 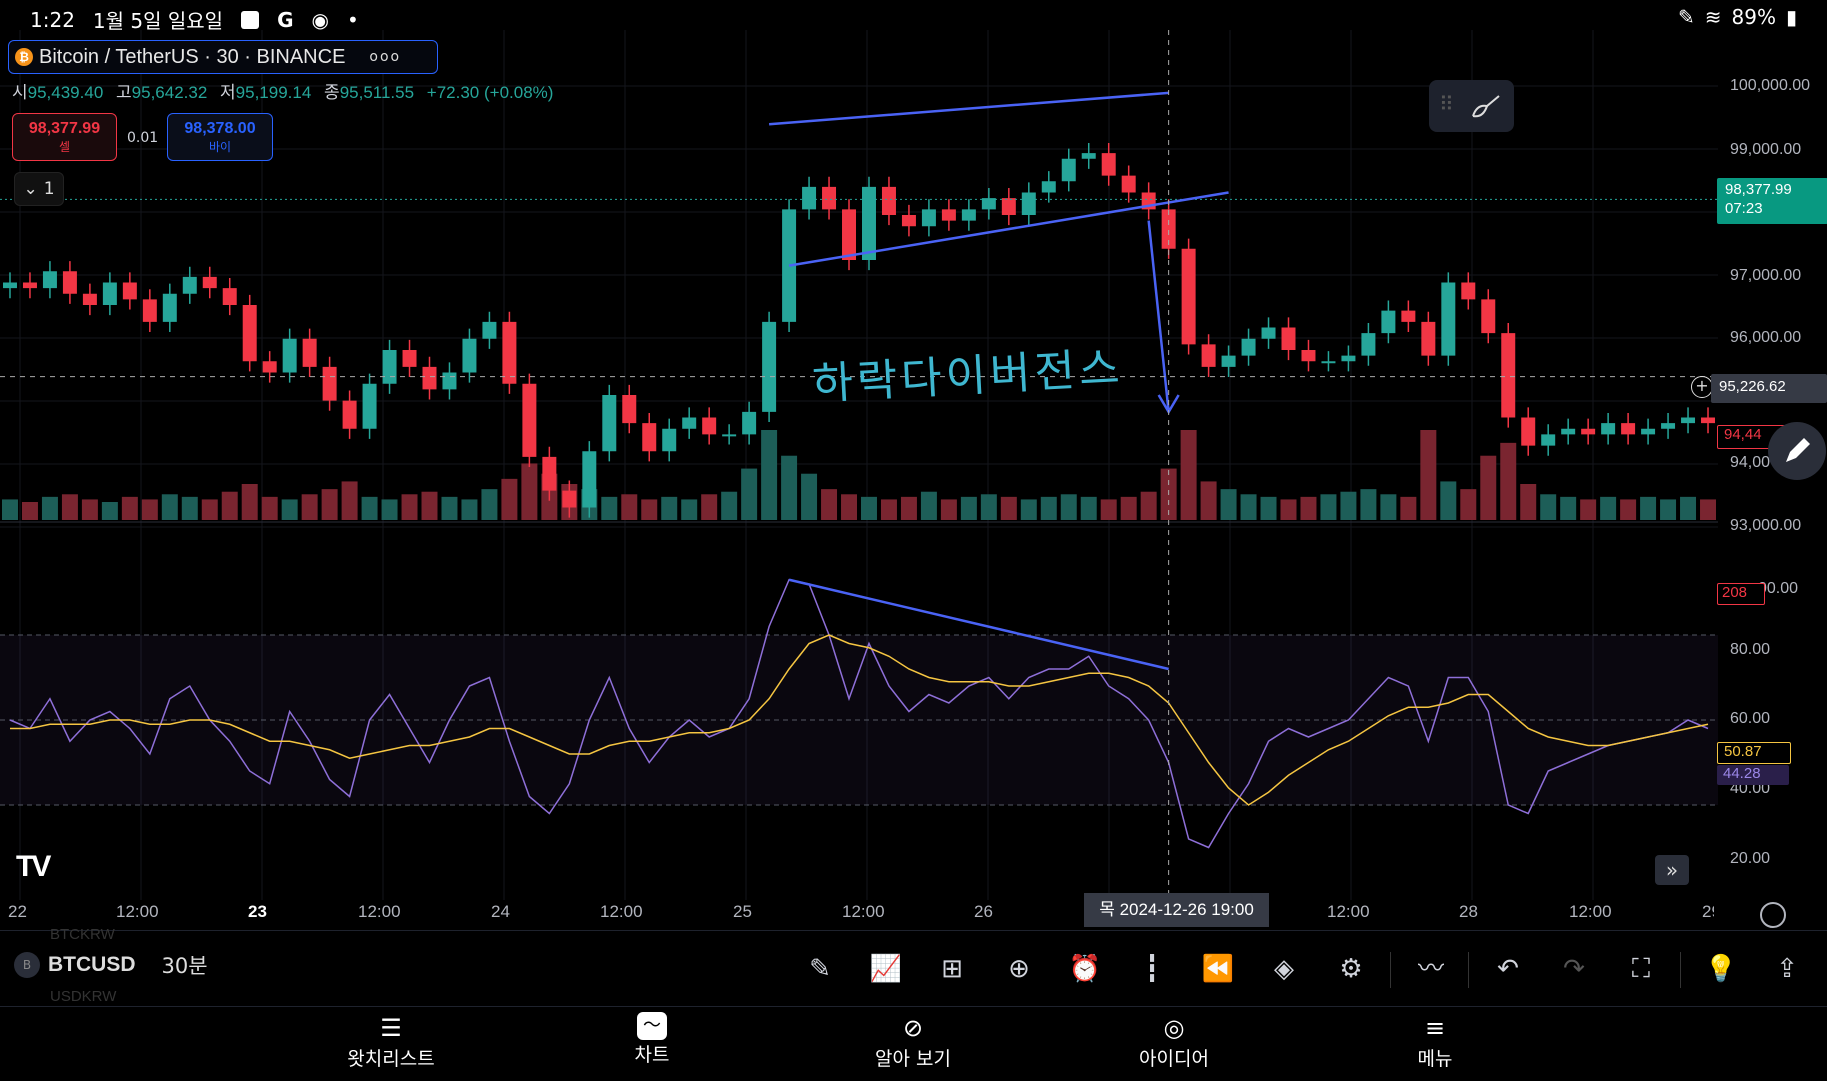 I want to click on bottom-navigation, so click(x=913, y=1043).